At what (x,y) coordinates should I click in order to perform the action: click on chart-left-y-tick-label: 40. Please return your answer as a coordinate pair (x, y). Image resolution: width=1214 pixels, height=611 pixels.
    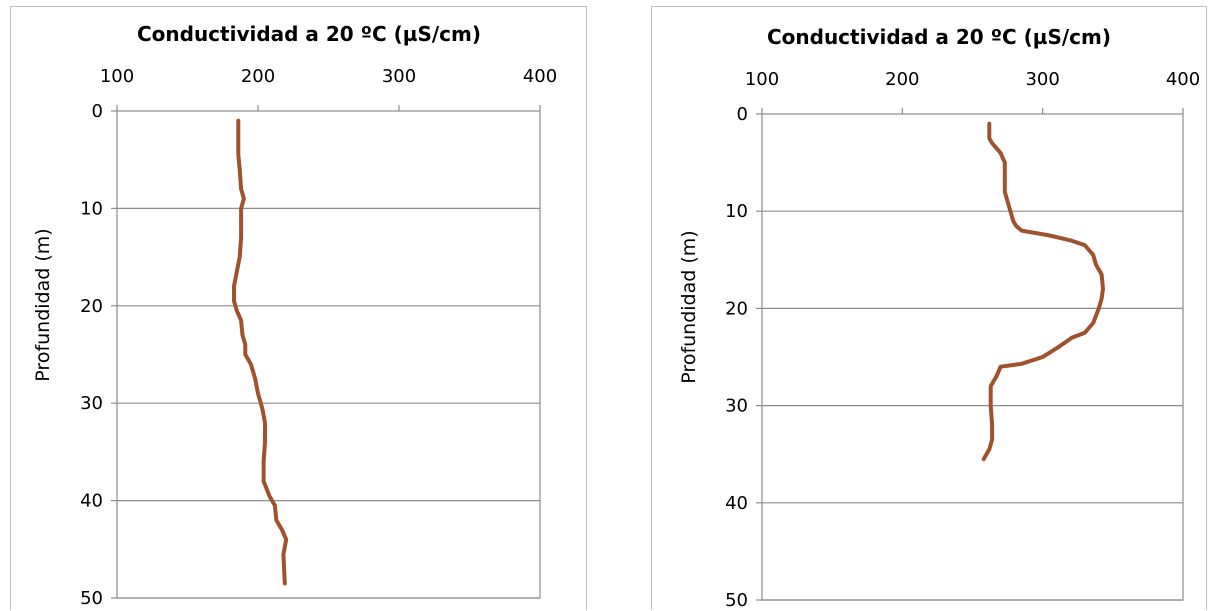
    Looking at the image, I should click on (91, 501).